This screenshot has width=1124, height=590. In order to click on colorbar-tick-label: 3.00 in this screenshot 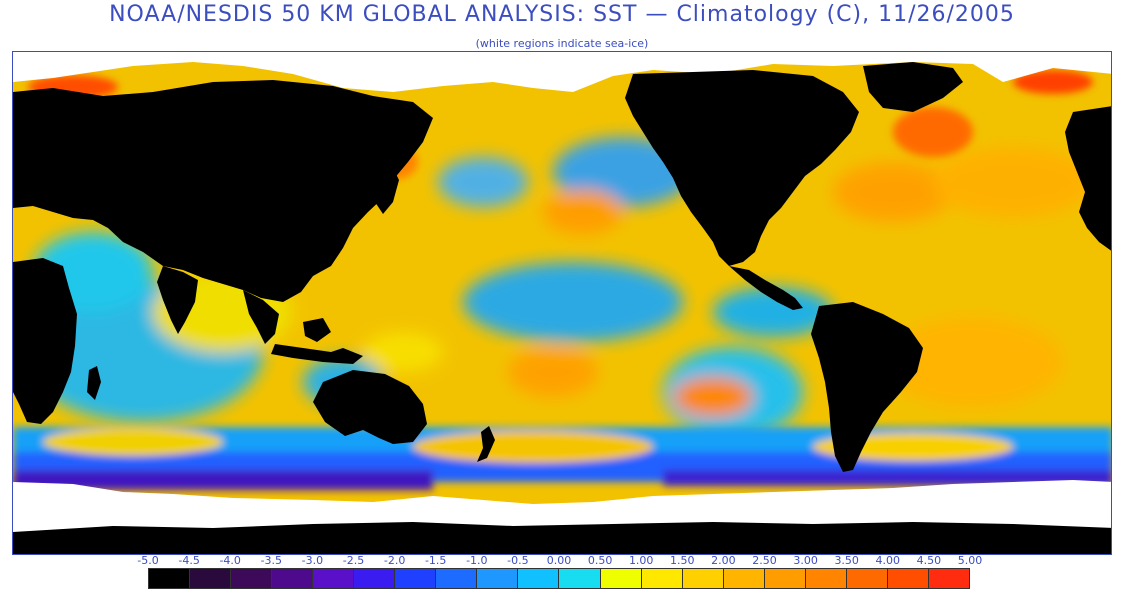, I will do `click(805, 560)`.